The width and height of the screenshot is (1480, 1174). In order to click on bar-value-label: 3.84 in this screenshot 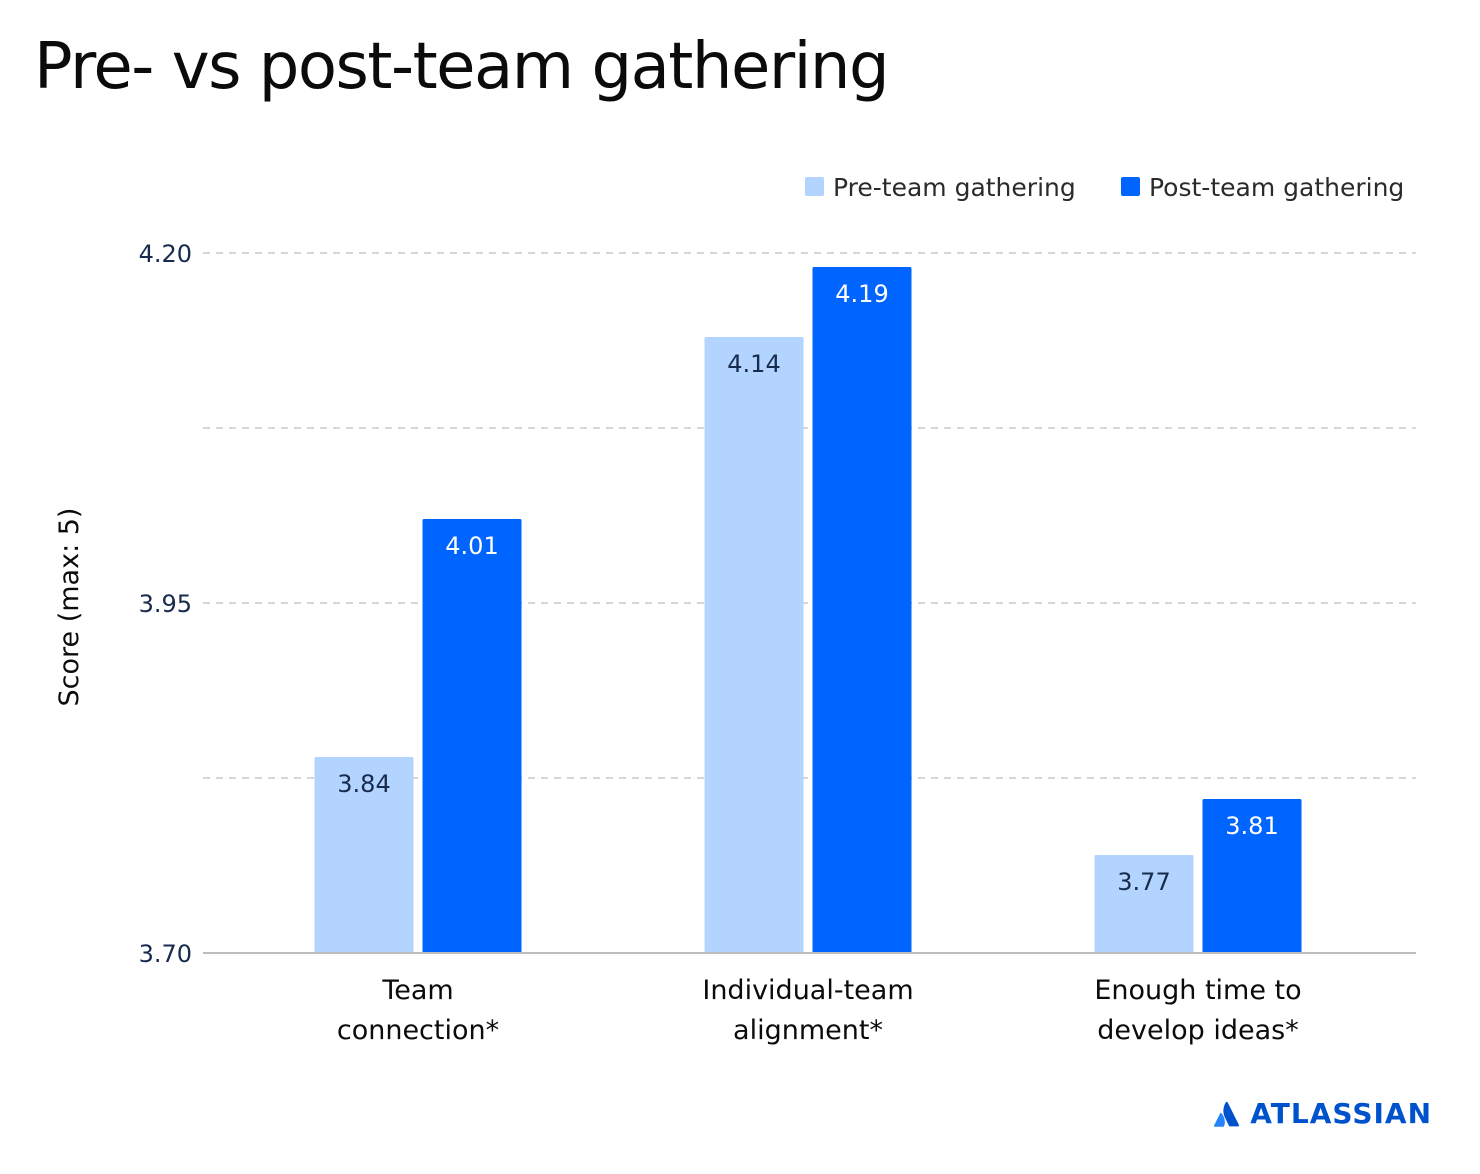, I will do `click(363, 784)`.